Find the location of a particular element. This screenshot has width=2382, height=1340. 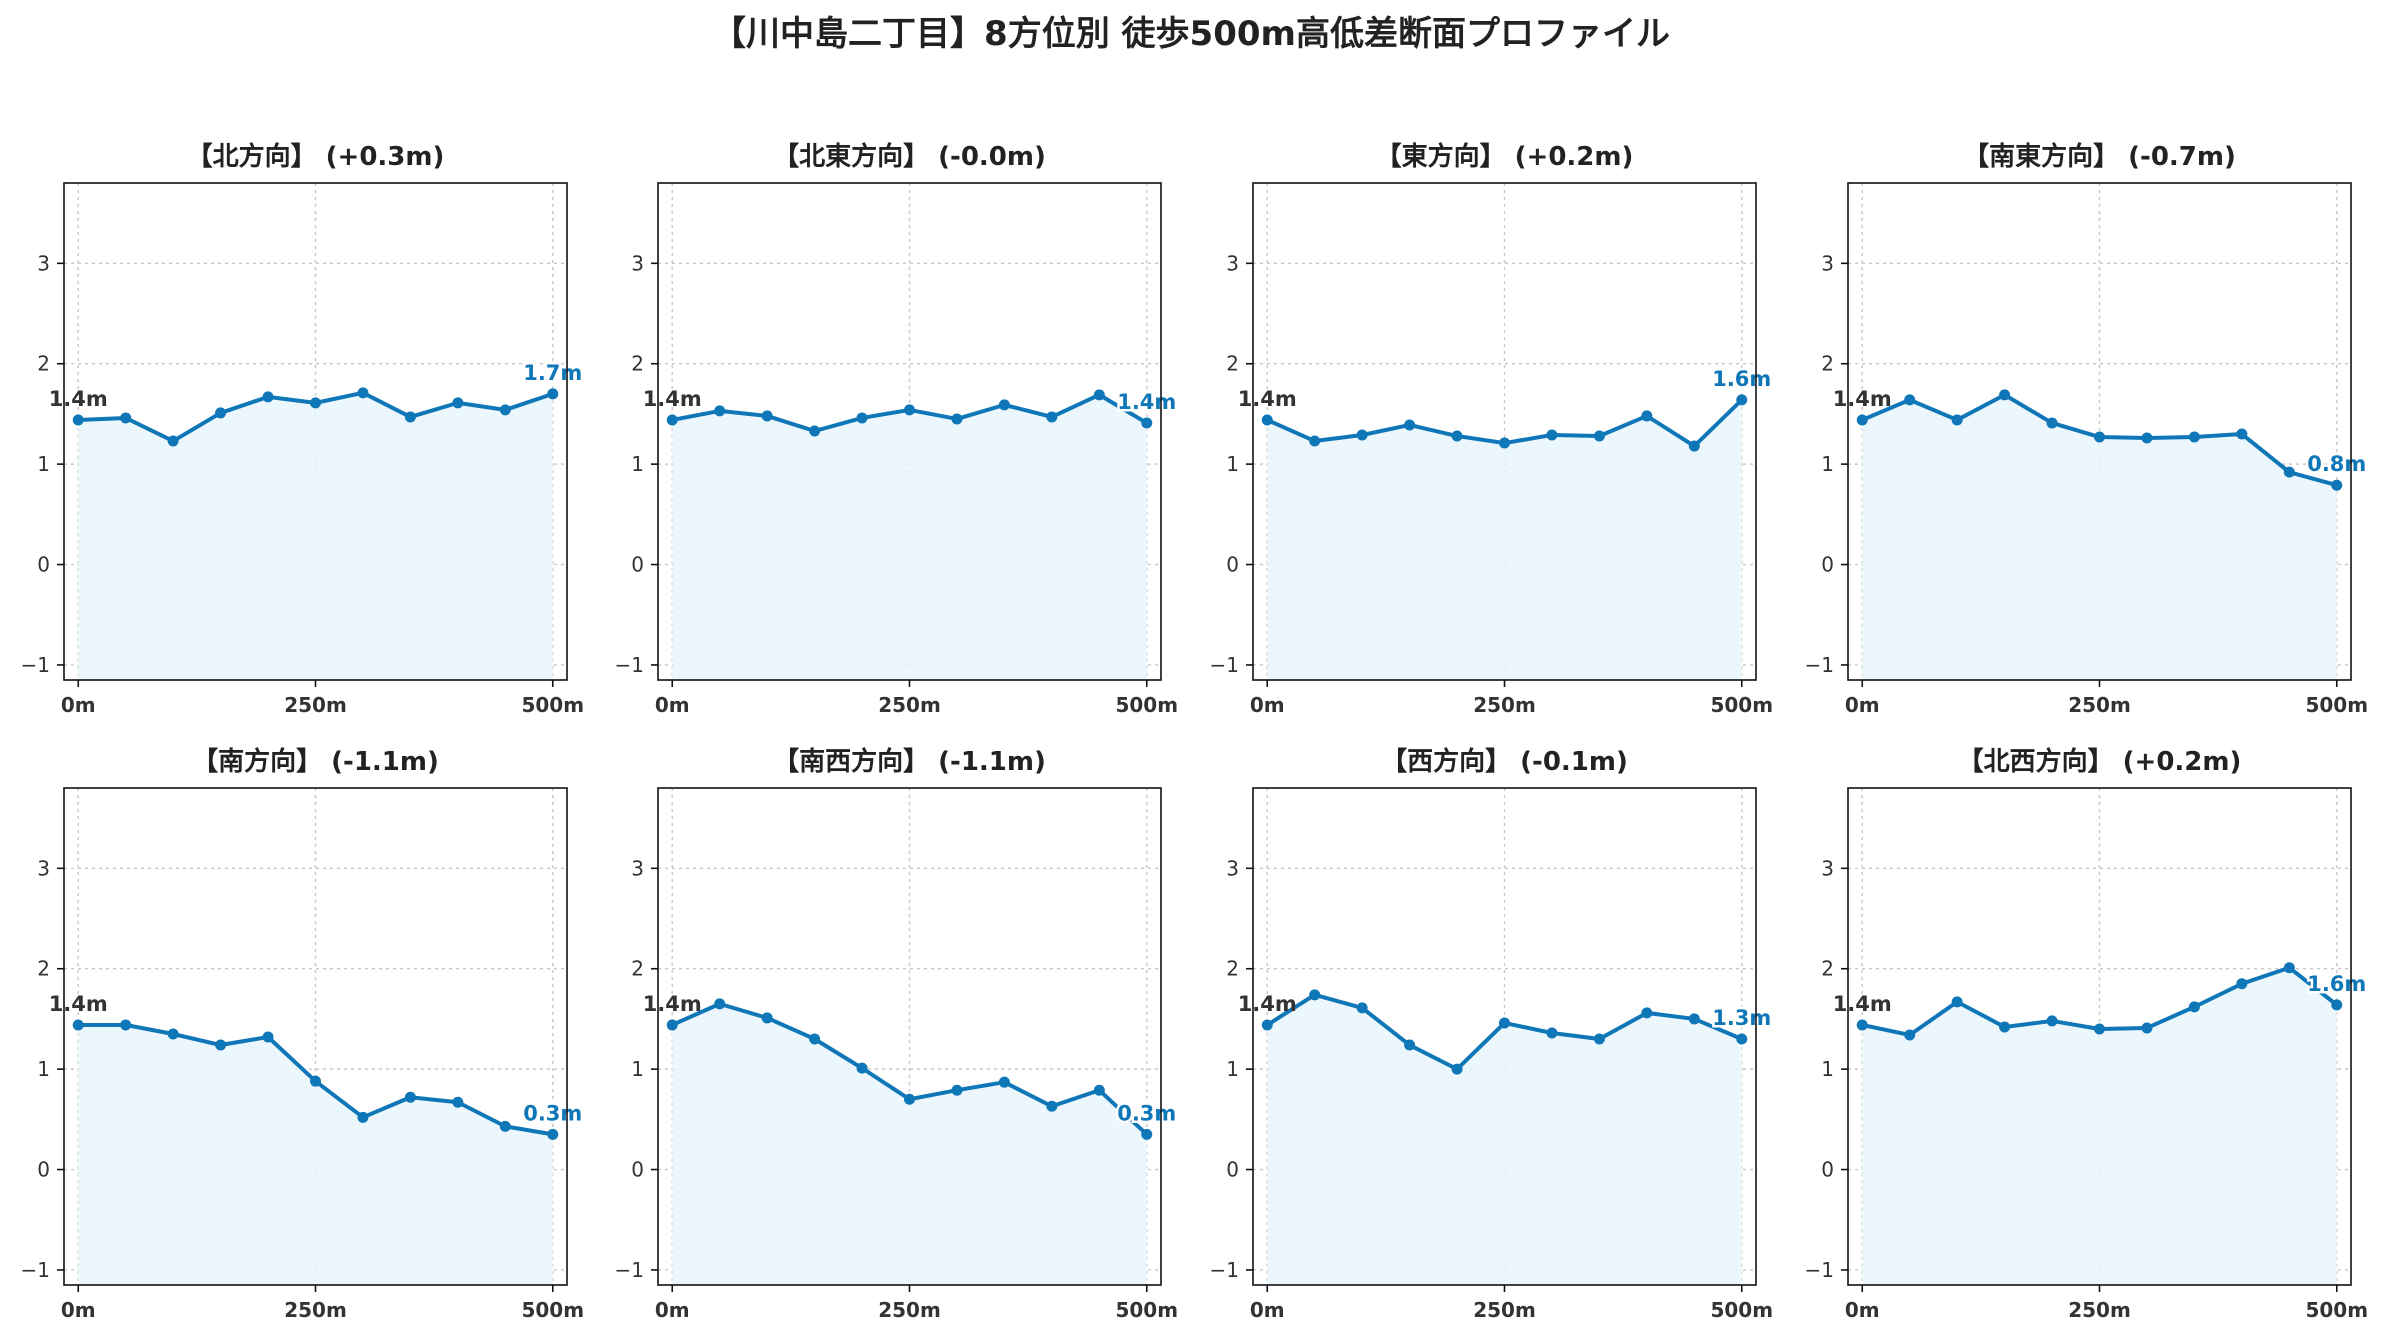

end-elevation-label: 1.4m is located at coordinates (1146, 402).